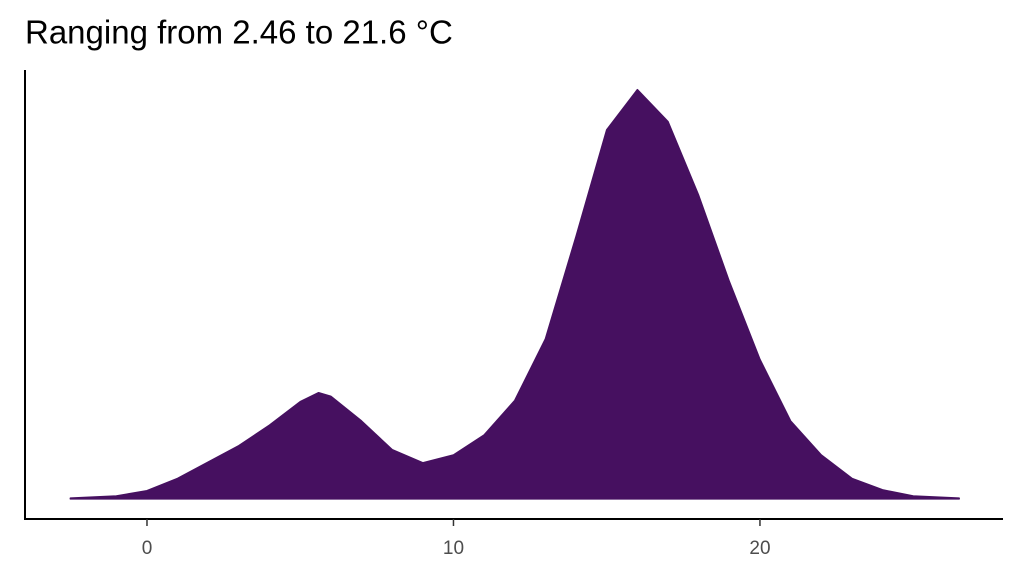 The height and width of the screenshot is (576, 1024). Describe the element at coordinates (239, 32) in the screenshot. I see `chart-title: Ranging from 2.46 to 21.6 °C` at that location.